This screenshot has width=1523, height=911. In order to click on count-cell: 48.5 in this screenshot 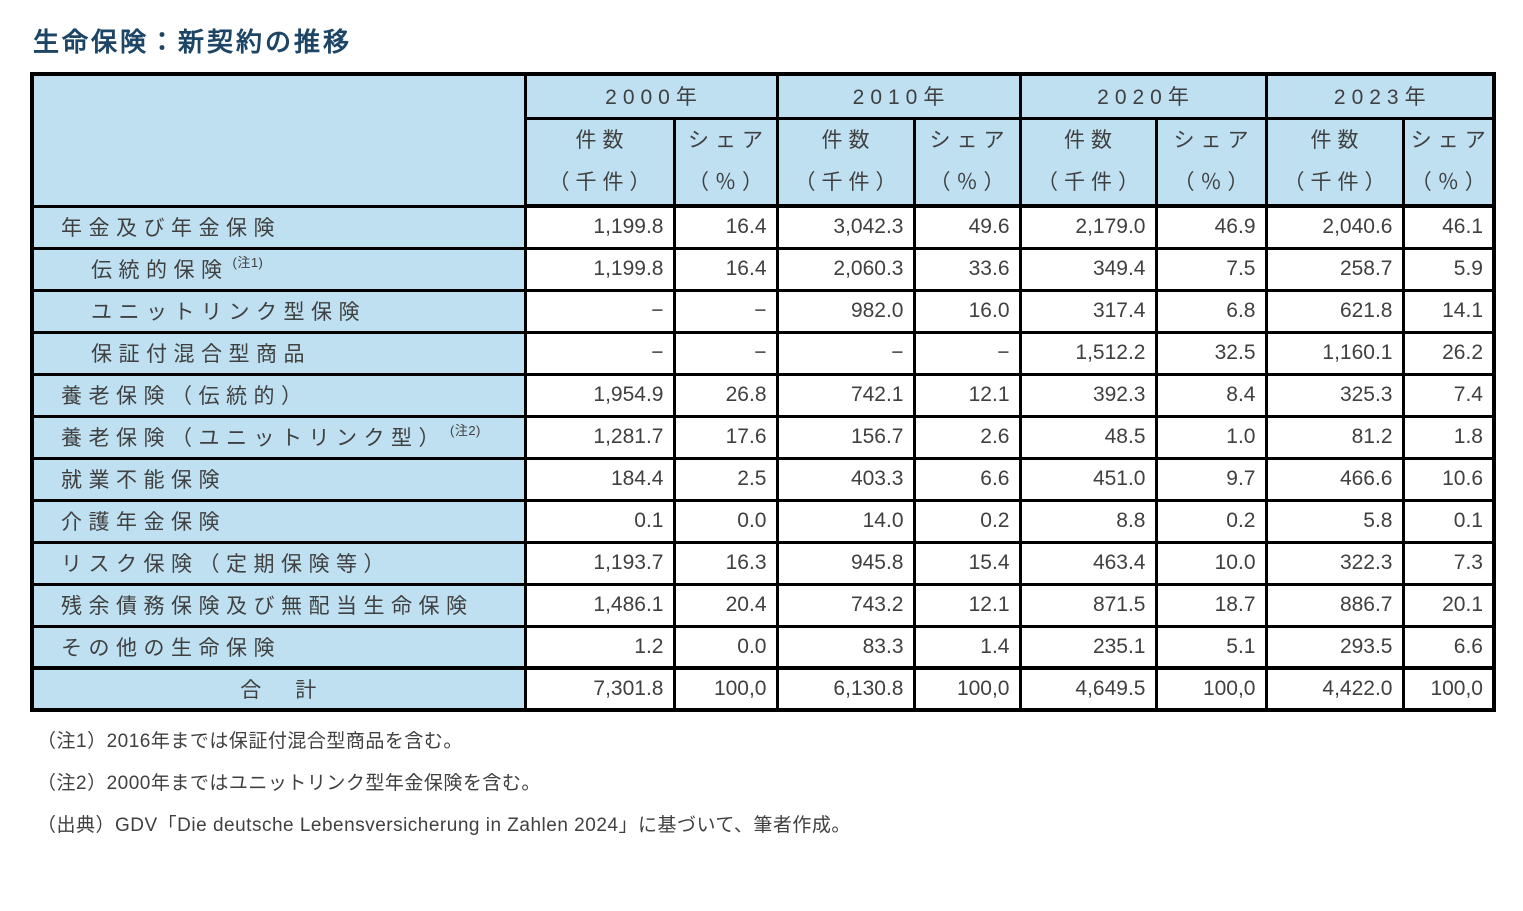, I will do `click(1088, 437)`.